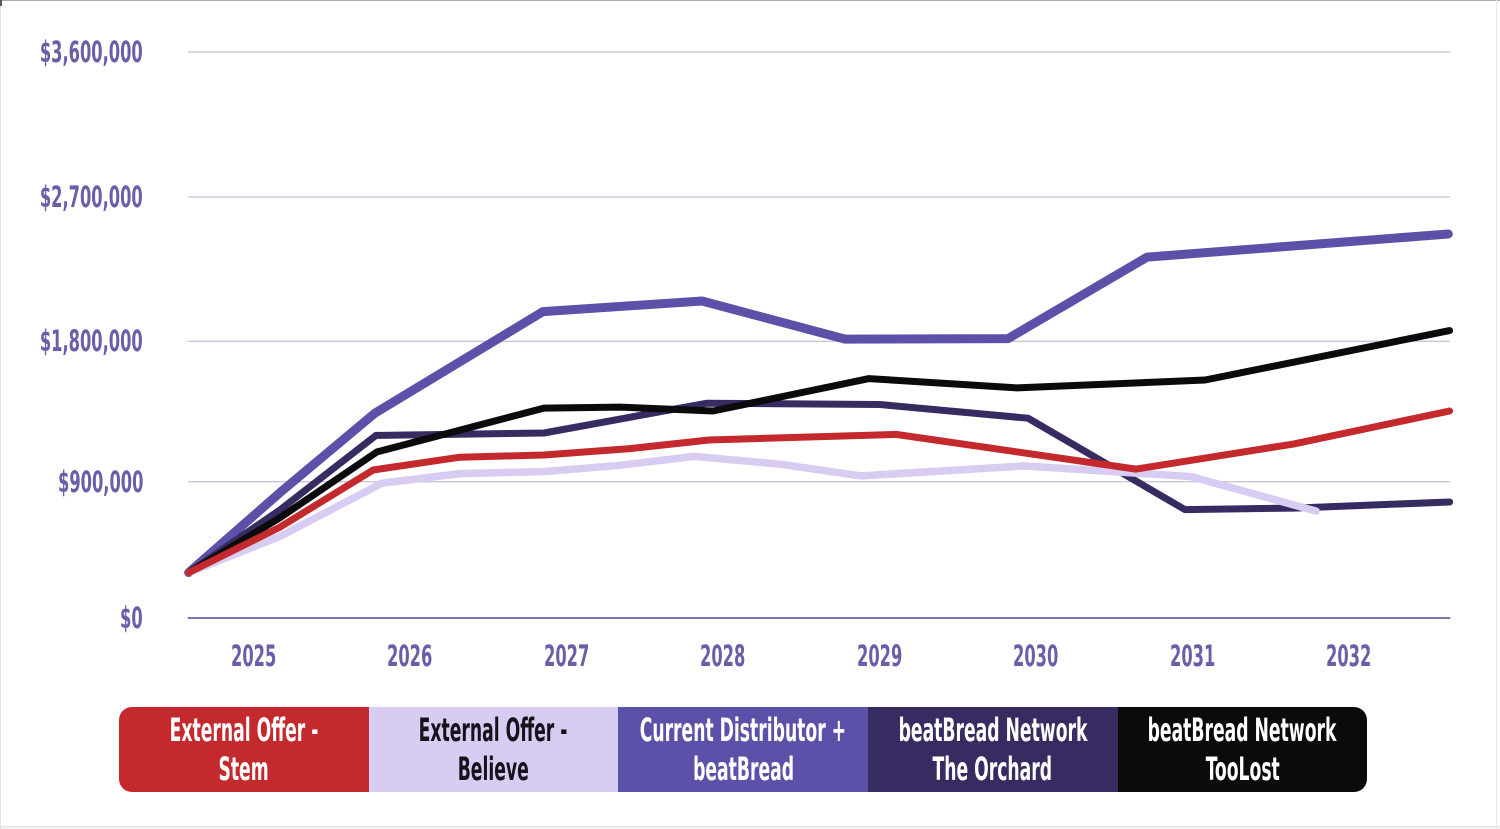 Image resolution: width=1500 pixels, height=829 pixels. Describe the element at coordinates (100, 481) in the screenshot. I see `y-axis-label: $900,000` at that location.